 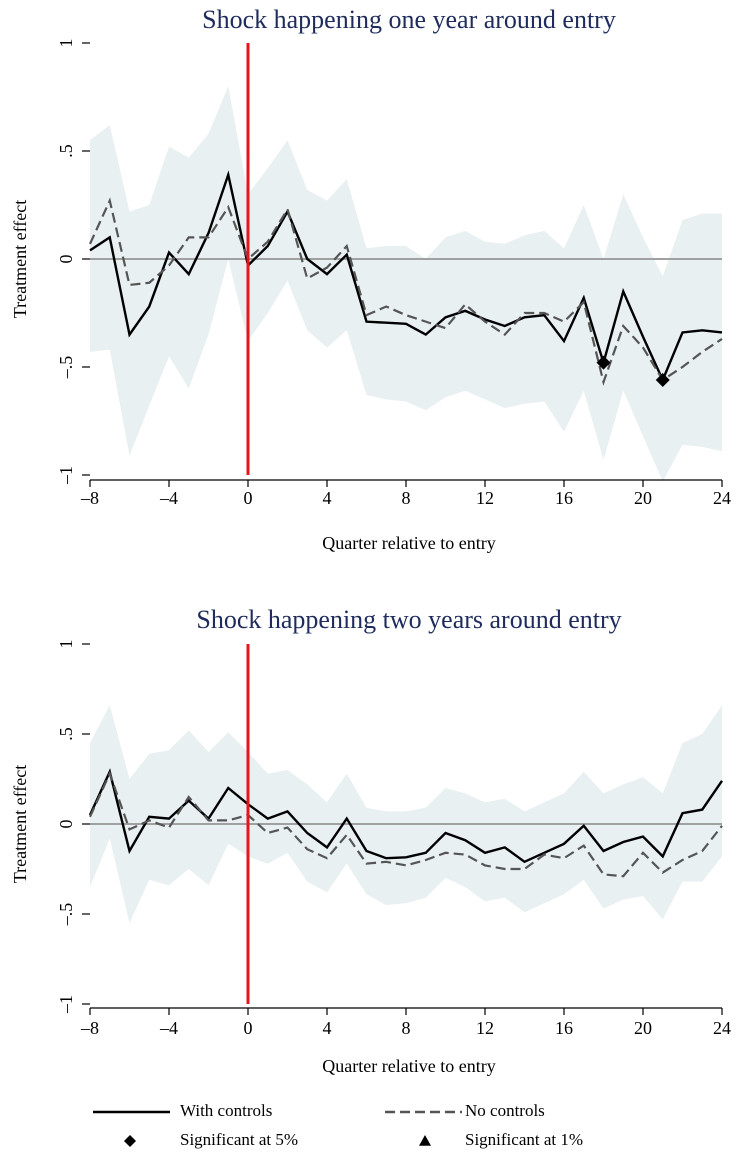 What do you see at coordinates (409, 19) in the screenshot?
I see `chart-title: Shock happening one year around entry` at bounding box center [409, 19].